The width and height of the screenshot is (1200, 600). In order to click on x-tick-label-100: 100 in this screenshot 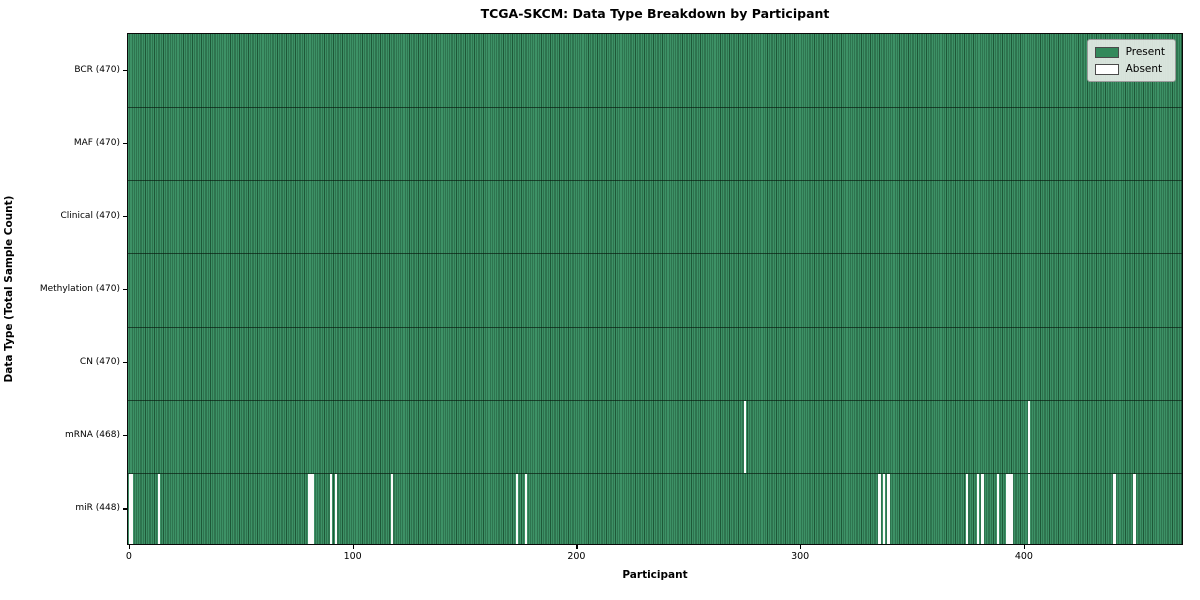, I will do `click(352, 556)`.